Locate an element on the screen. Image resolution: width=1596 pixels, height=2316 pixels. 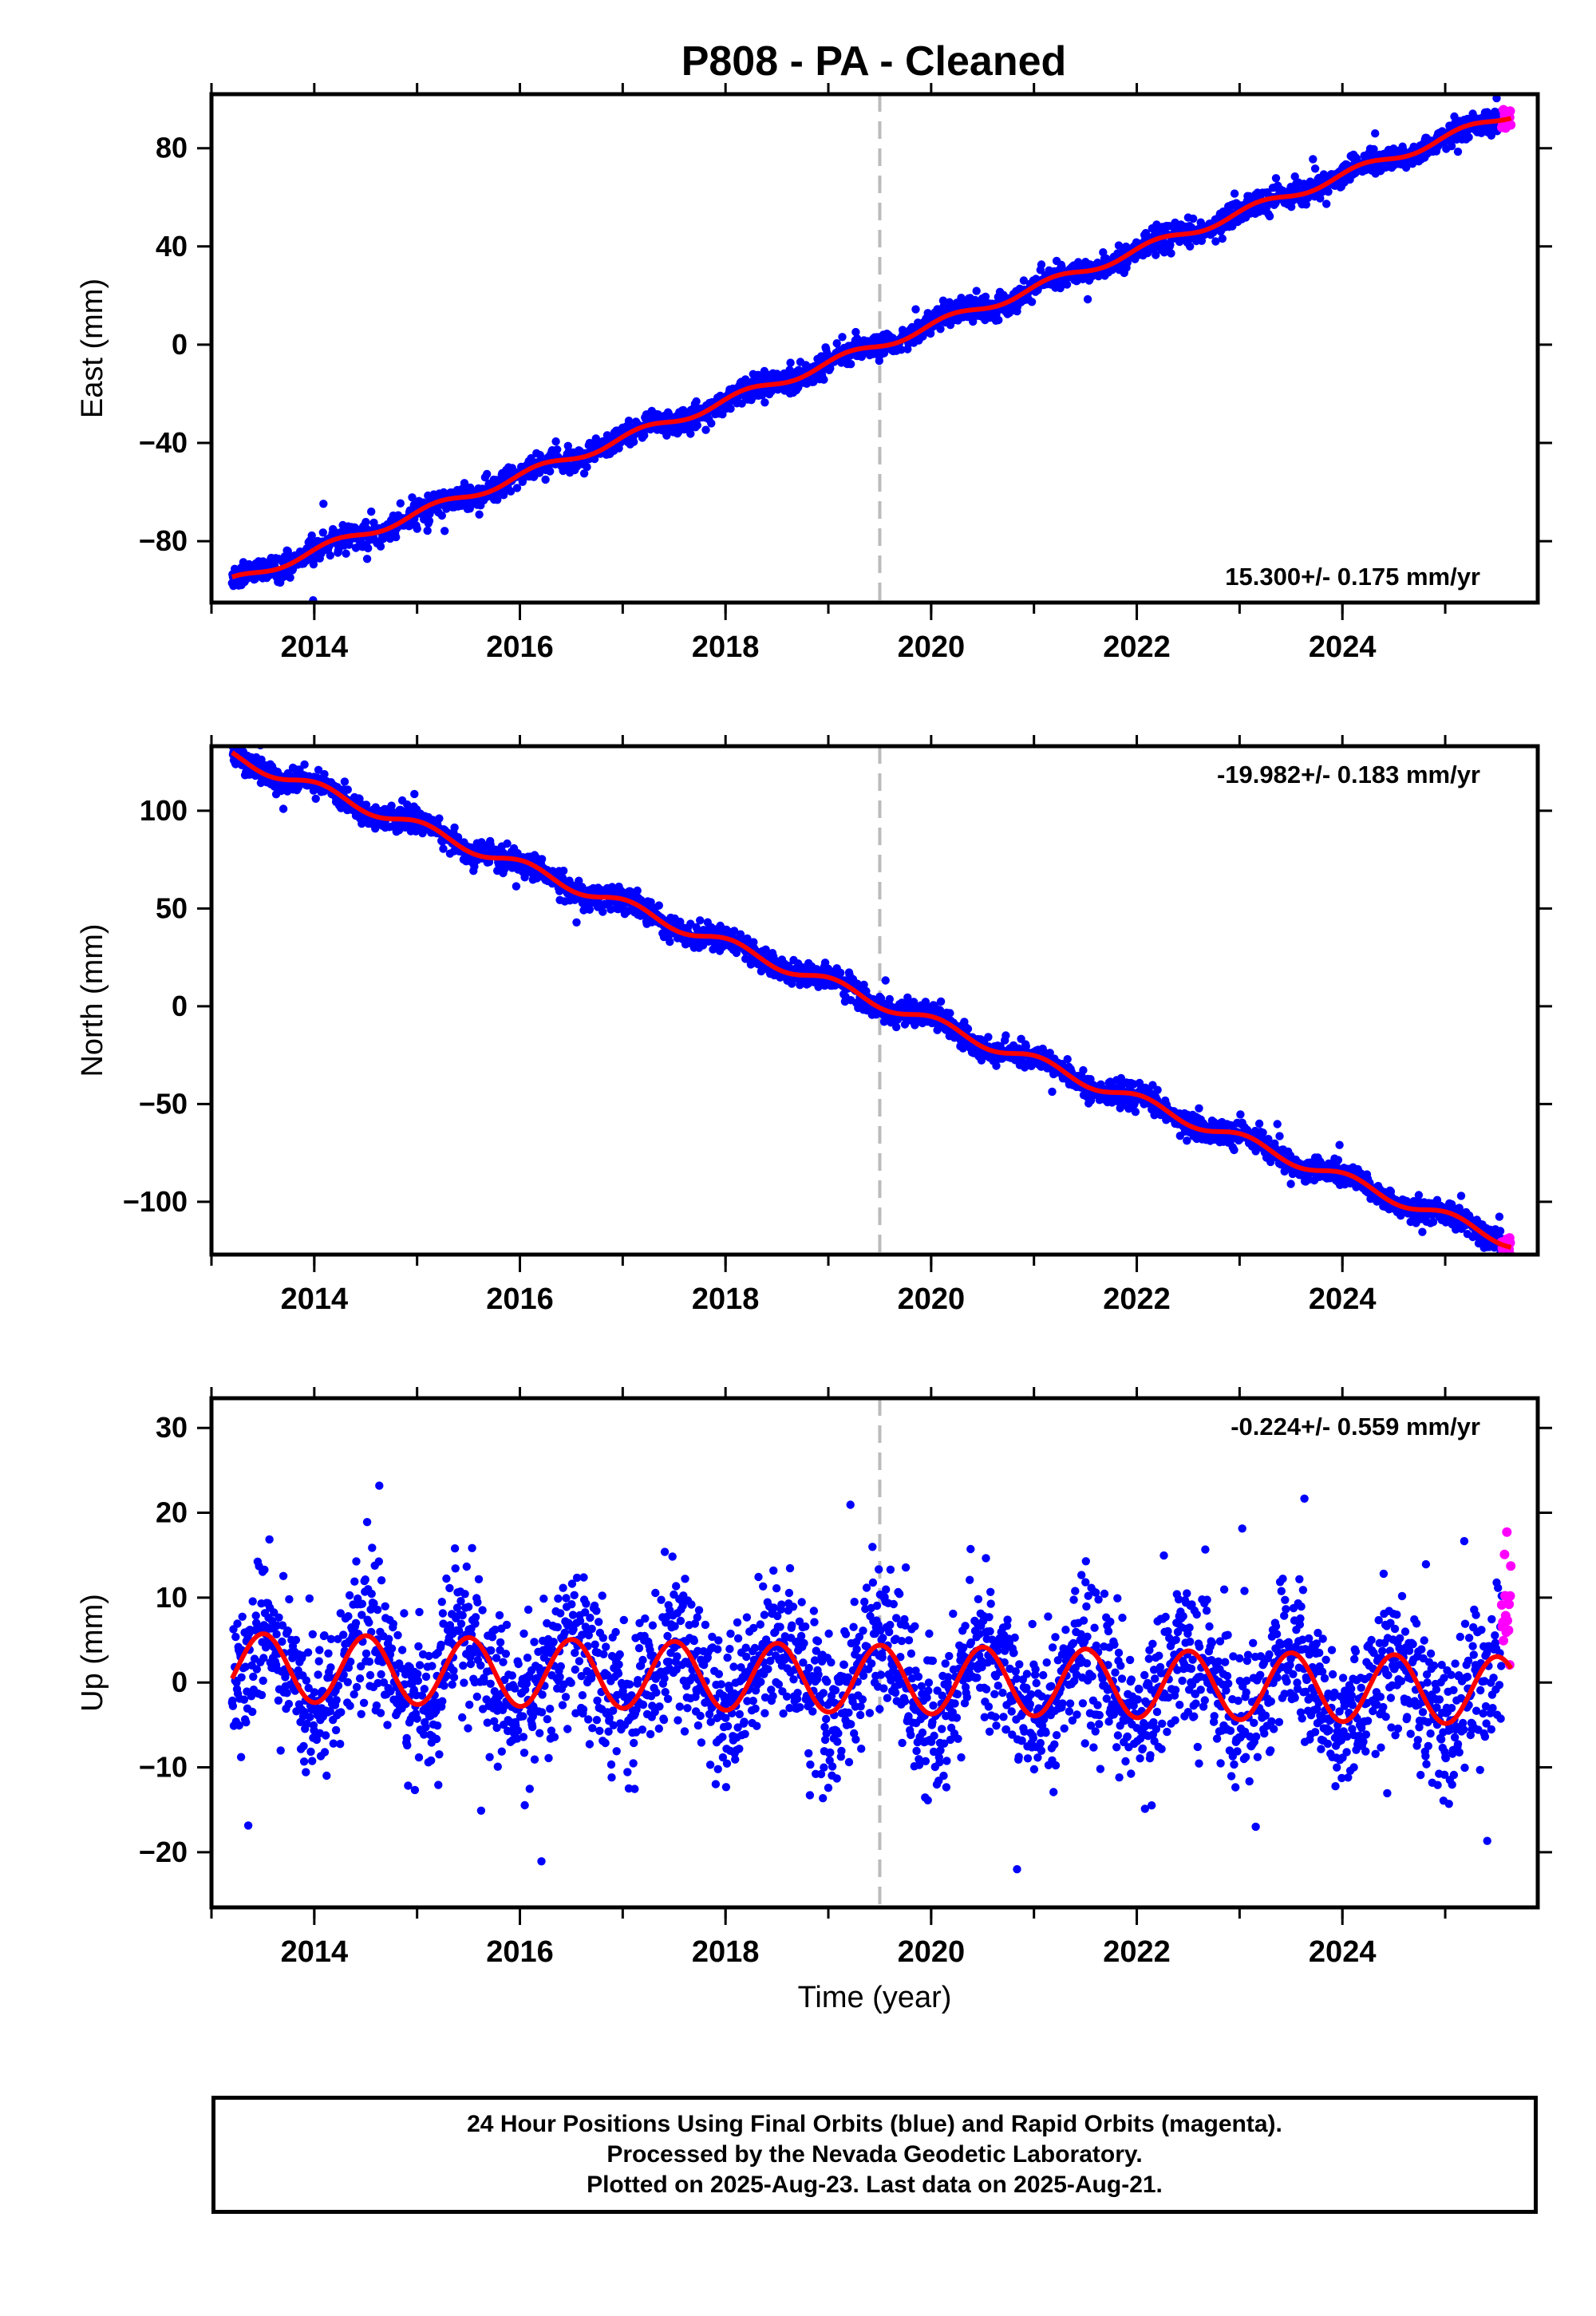
y-tick-label: 40 is located at coordinates (172, 246).